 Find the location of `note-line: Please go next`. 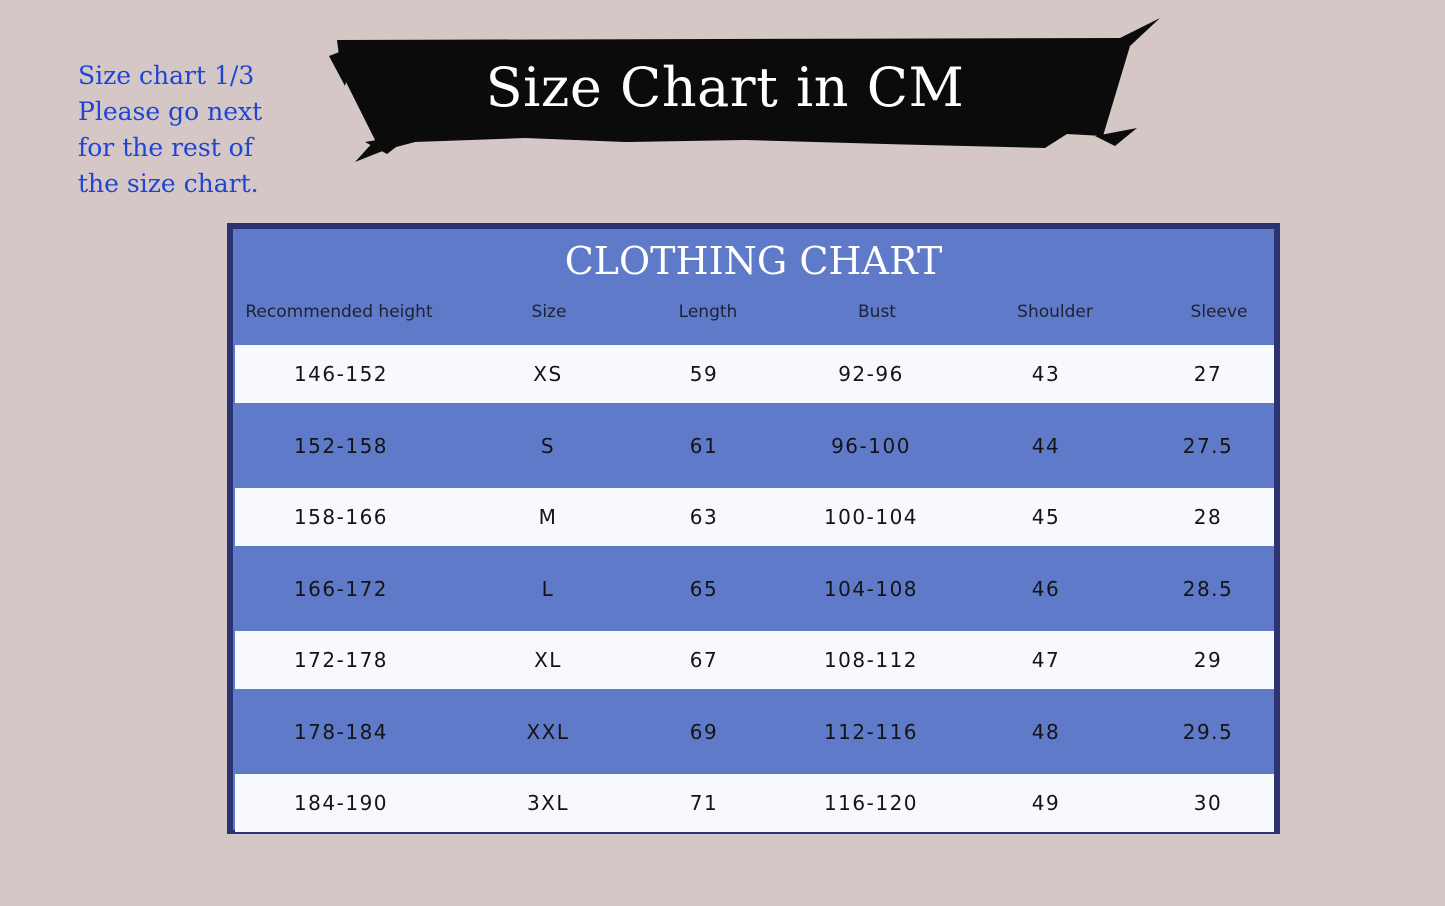

note-line: Please go next is located at coordinates (170, 111).